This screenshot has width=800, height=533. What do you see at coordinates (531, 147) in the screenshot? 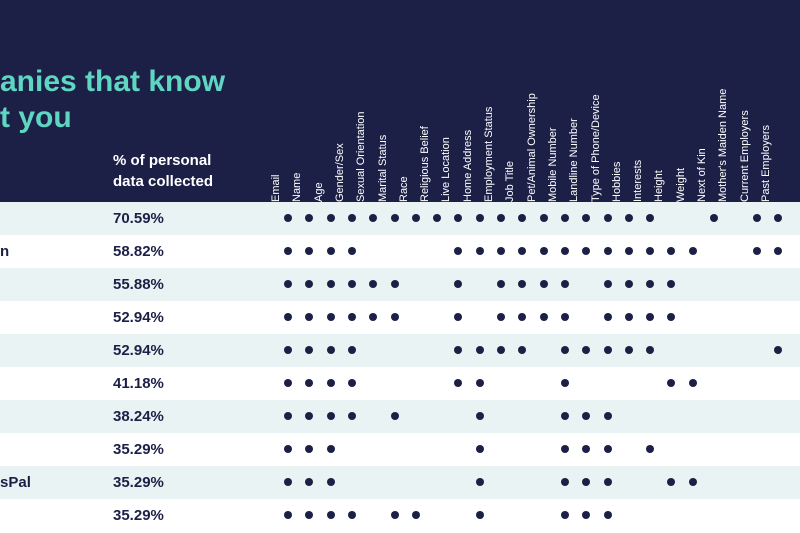
I see `column-label: Pet/Animal Ownership` at bounding box center [531, 147].